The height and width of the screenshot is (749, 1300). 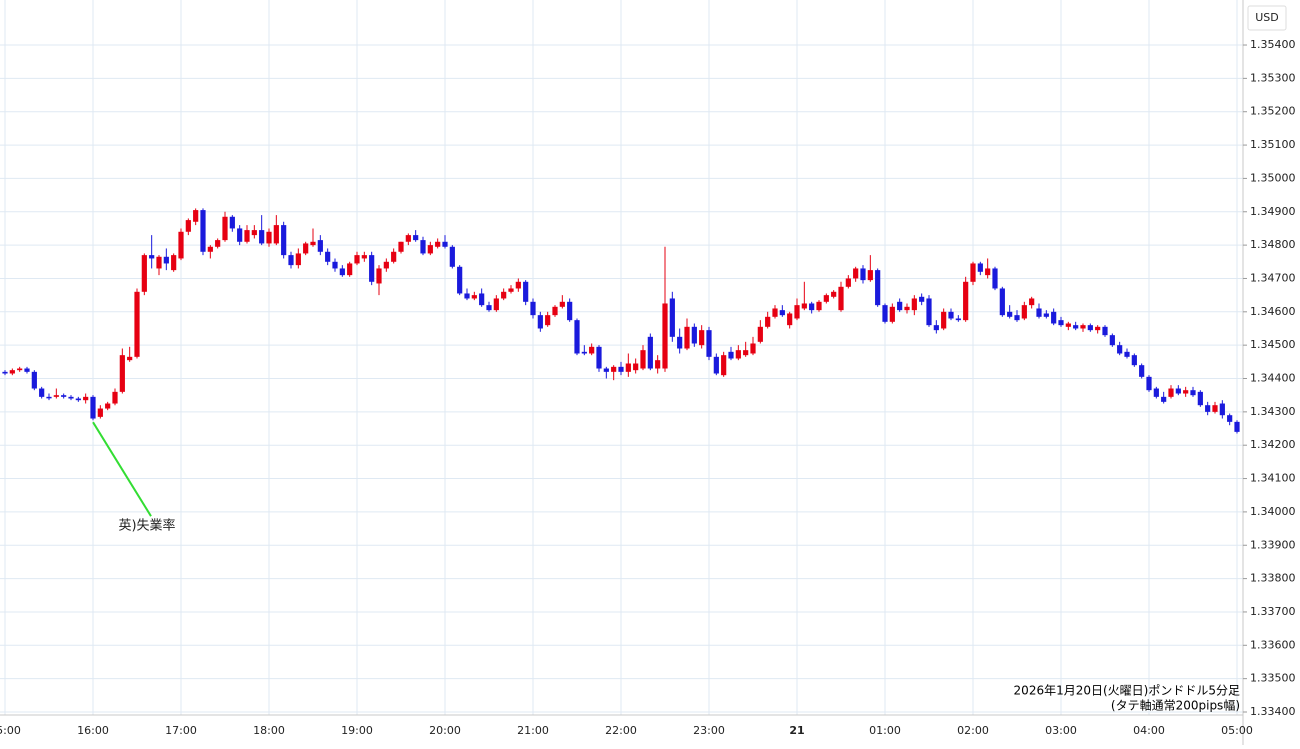 I want to click on x-tick-label: 21, so click(x=796, y=730).